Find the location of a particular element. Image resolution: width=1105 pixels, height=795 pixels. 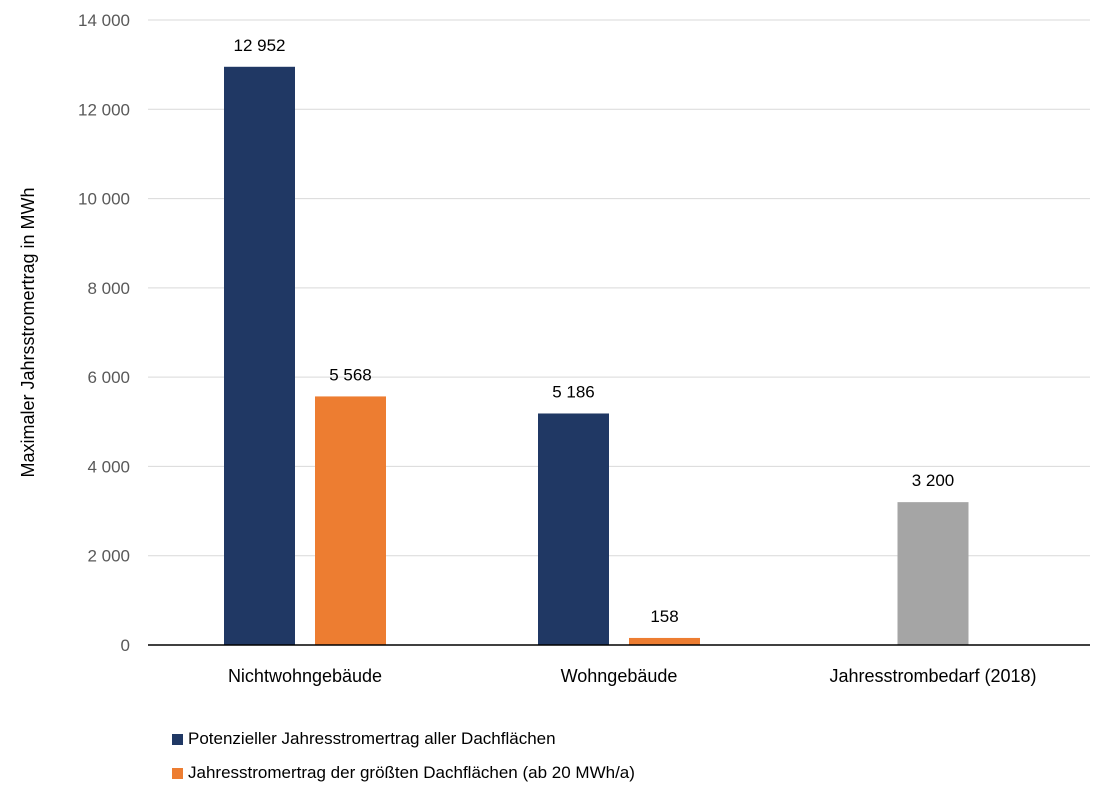

legend-swatch-navy is located at coordinates (177, 739).